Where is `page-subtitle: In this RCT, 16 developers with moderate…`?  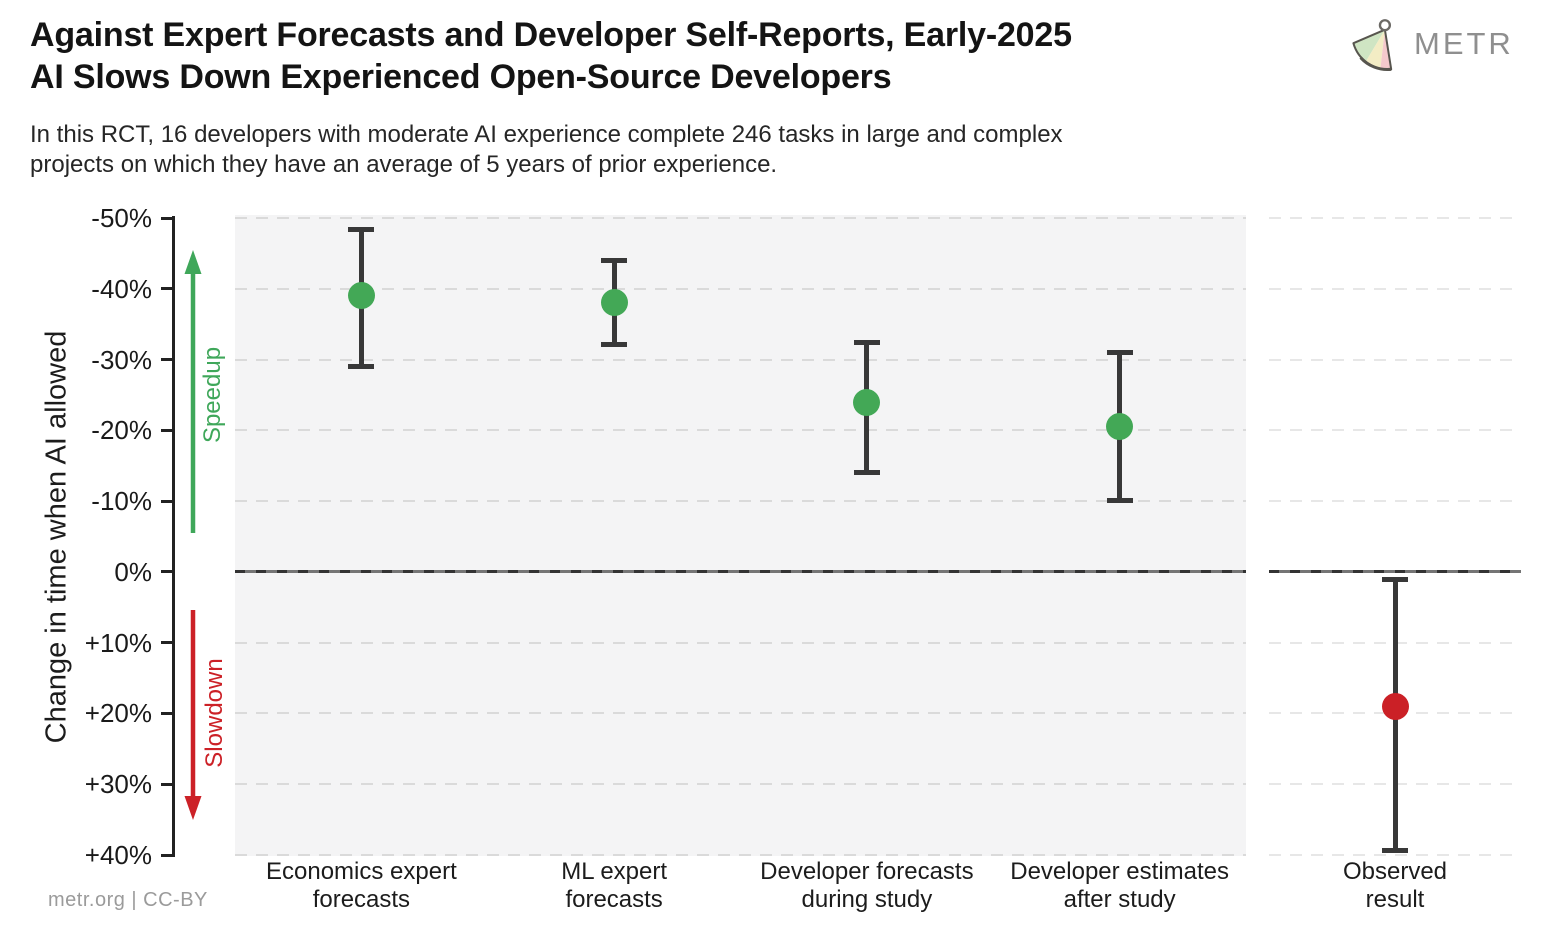 page-subtitle: In this RCT, 16 developers with moderate… is located at coordinates (546, 149).